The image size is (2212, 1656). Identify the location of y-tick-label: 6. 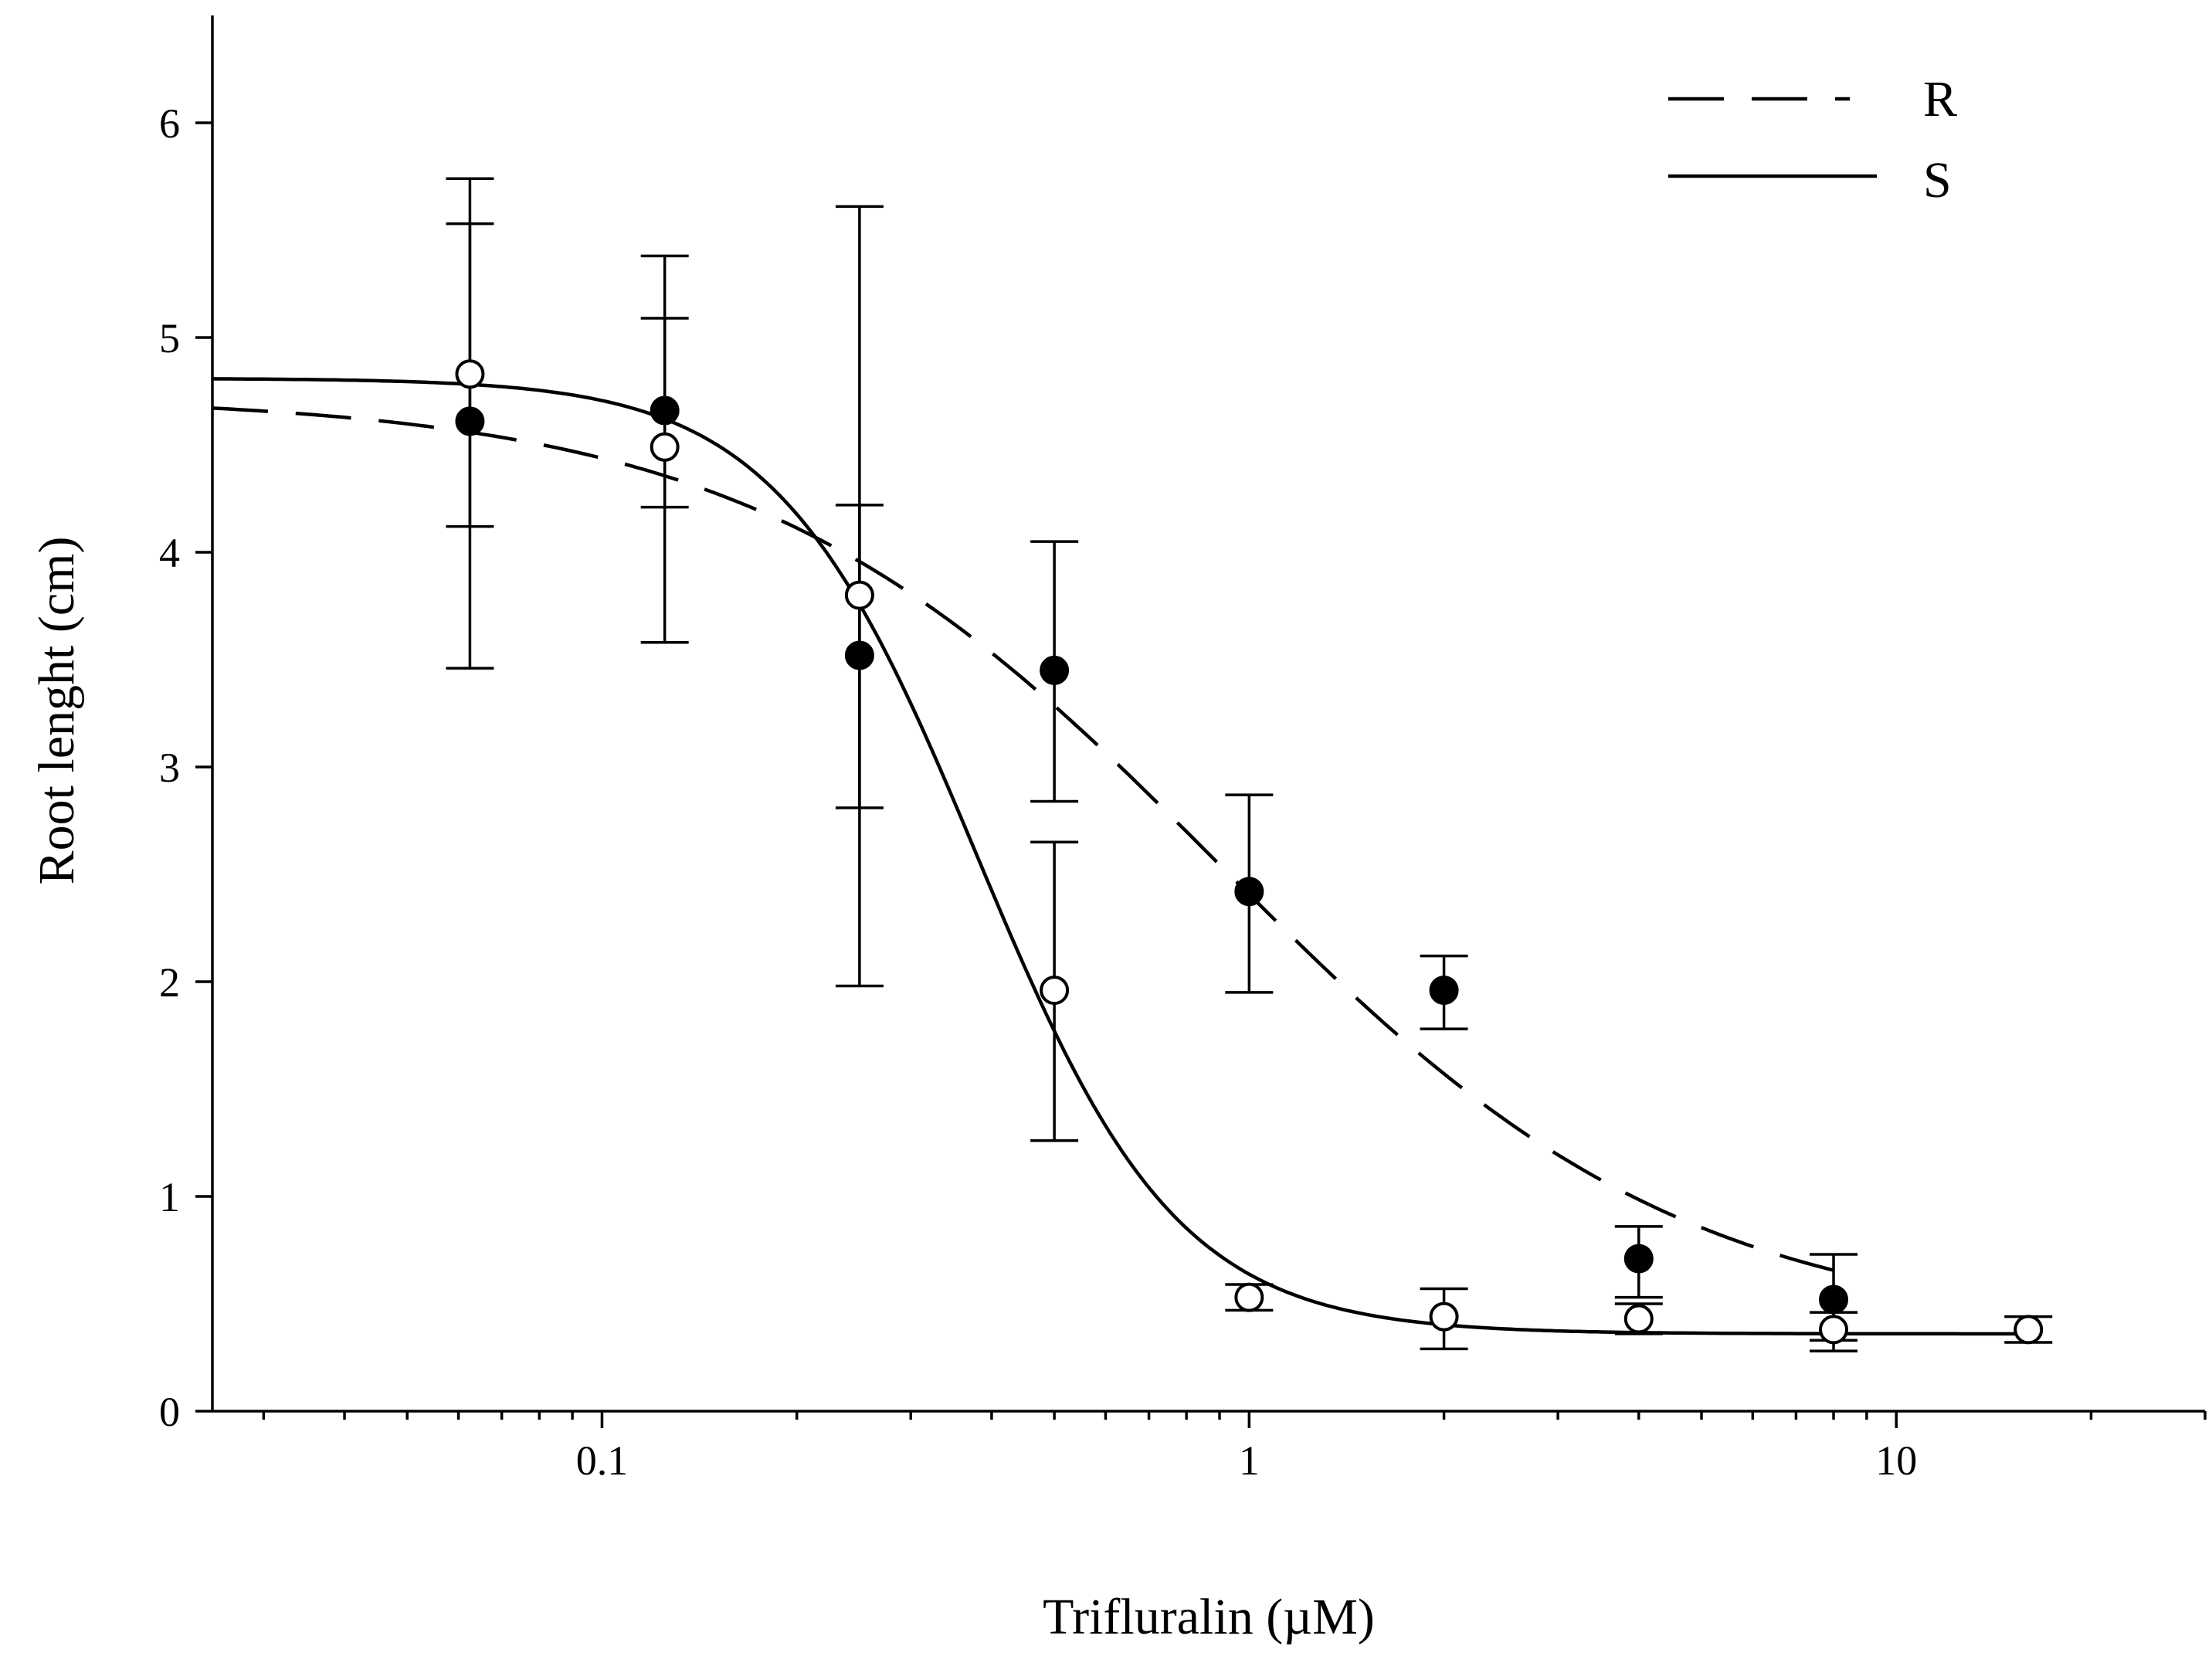
(169, 123).